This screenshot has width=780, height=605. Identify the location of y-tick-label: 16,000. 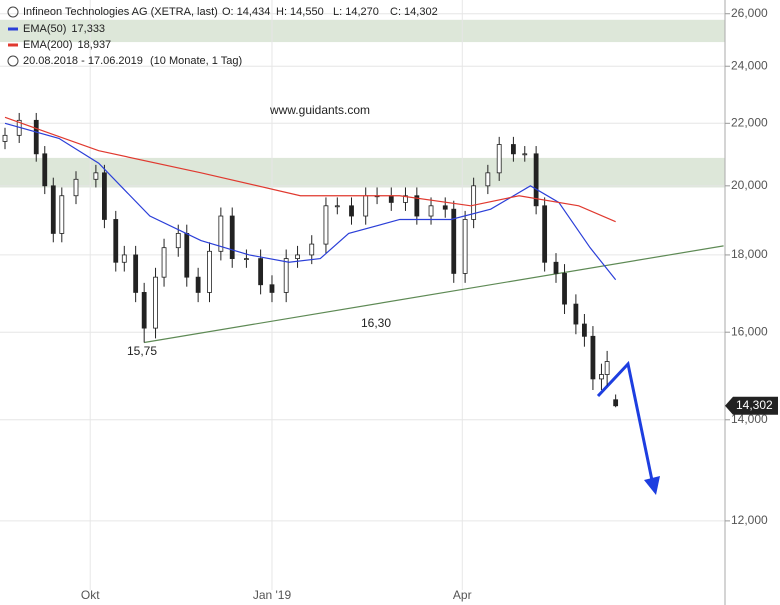
(749, 331).